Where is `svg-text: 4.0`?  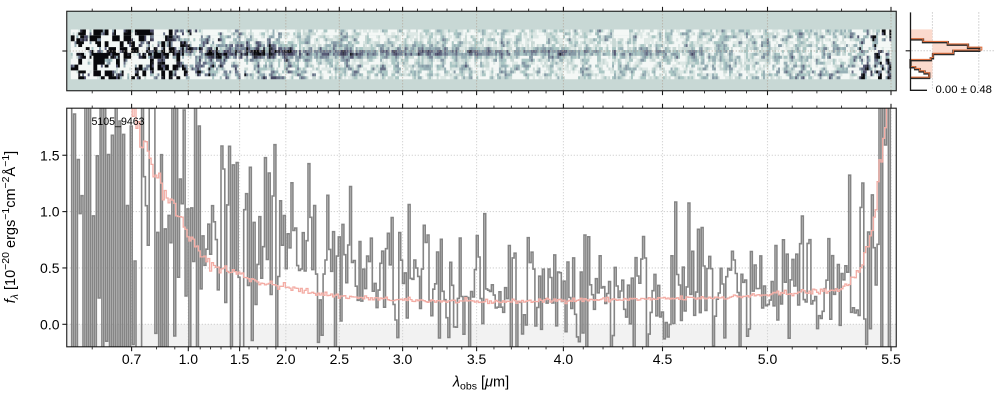 svg-text: 4.0 is located at coordinates (564, 359).